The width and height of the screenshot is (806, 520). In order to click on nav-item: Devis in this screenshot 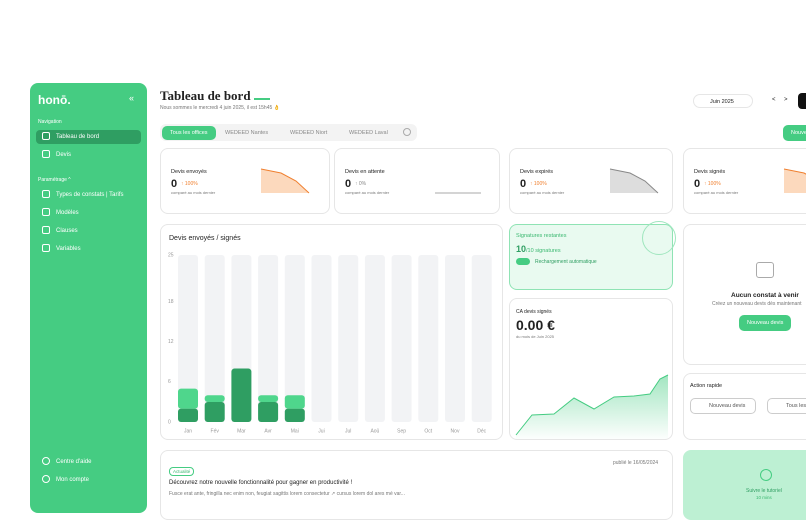, I will do `click(88, 155)`.